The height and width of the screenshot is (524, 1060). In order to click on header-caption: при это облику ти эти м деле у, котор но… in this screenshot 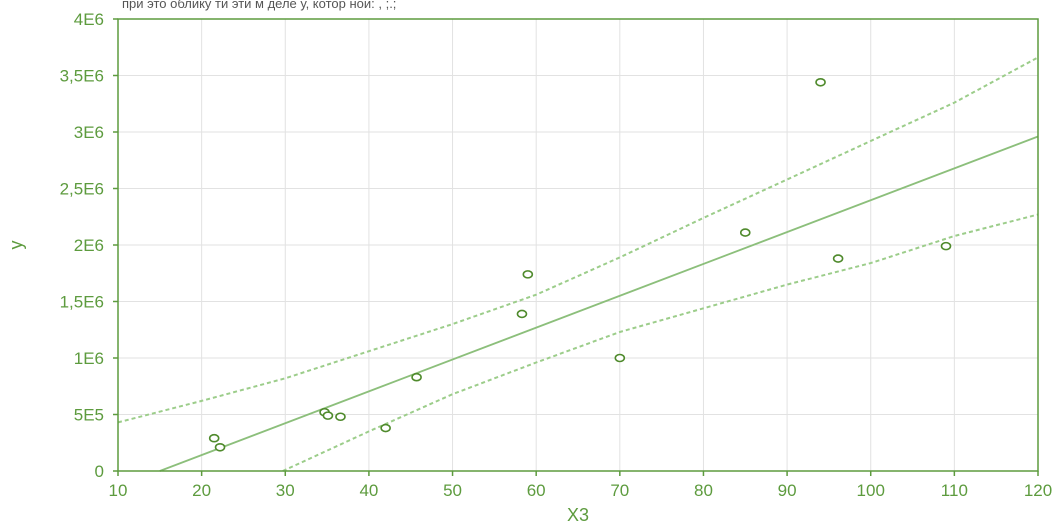, I will do `click(259, 5)`.